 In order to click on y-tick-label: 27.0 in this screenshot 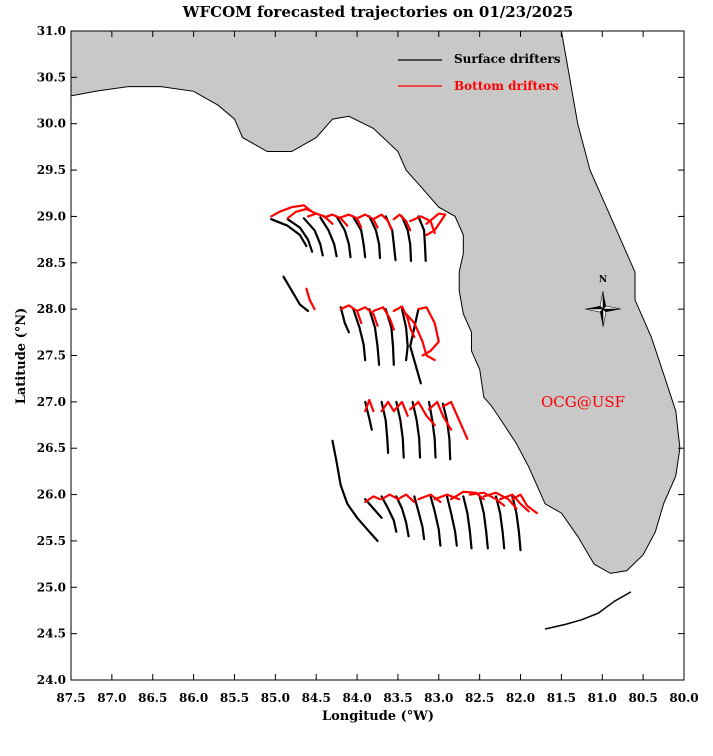, I will do `click(51, 402)`.